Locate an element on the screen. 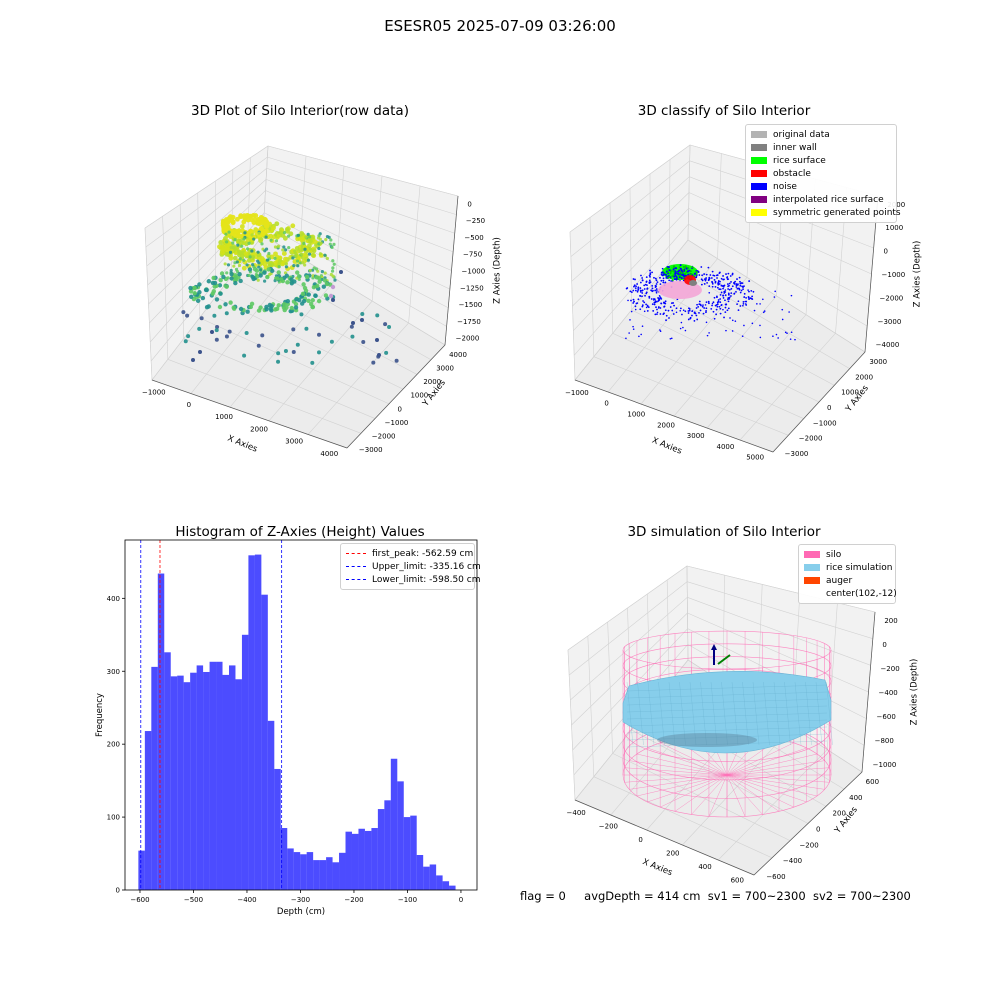  panel2-gridline is located at coordinates (708, 376).